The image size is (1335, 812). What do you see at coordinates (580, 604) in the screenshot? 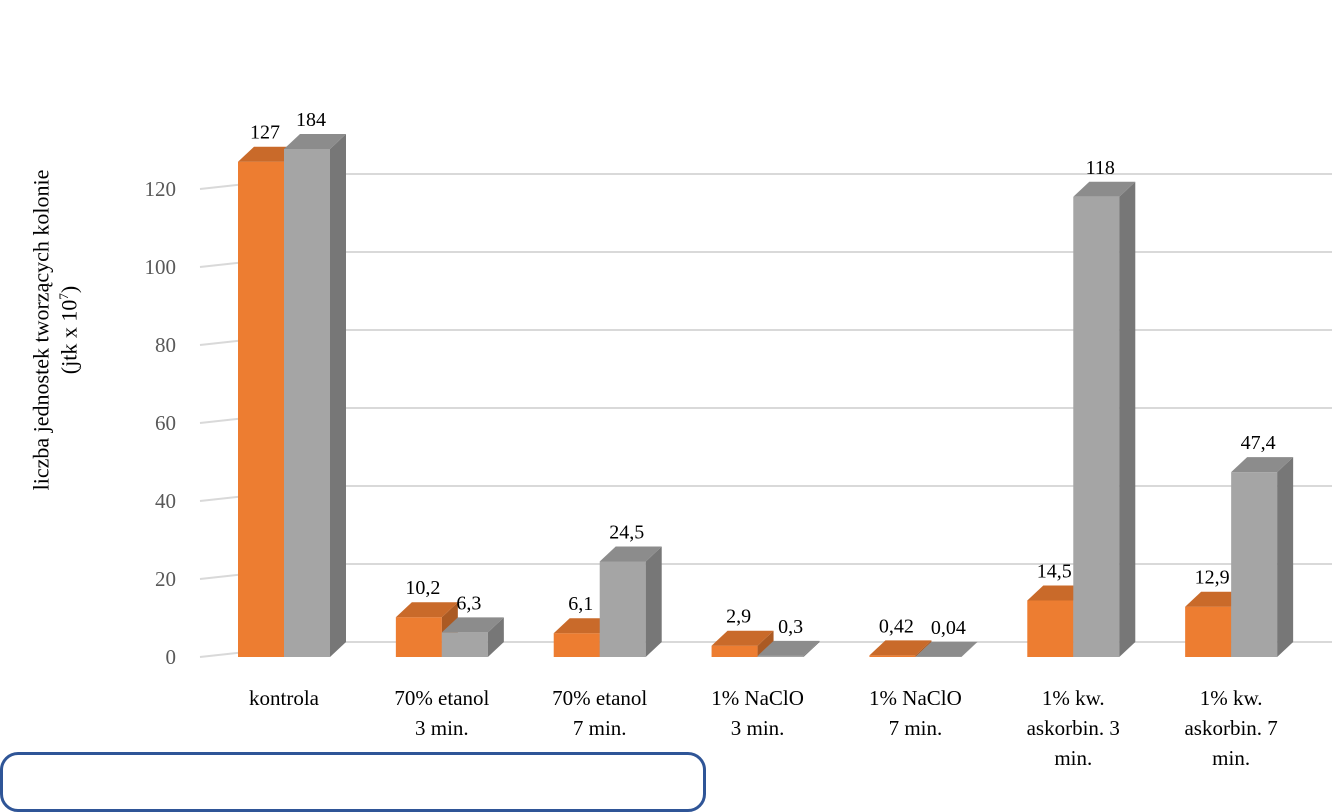
I see `data-label: 6,1` at bounding box center [580, 604].